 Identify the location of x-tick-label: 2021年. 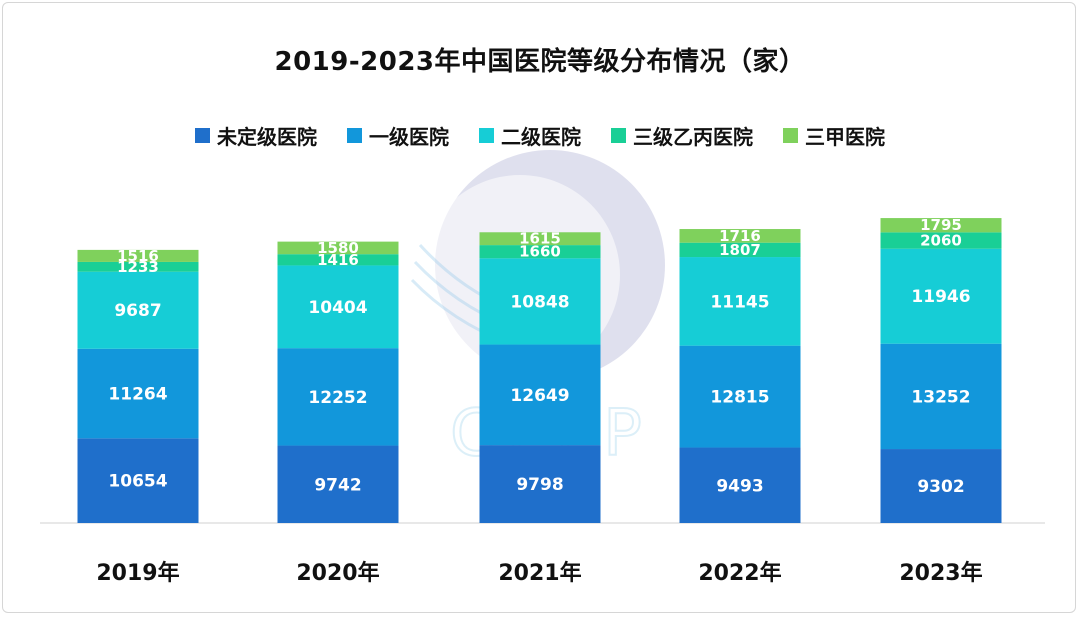
(539, 573).